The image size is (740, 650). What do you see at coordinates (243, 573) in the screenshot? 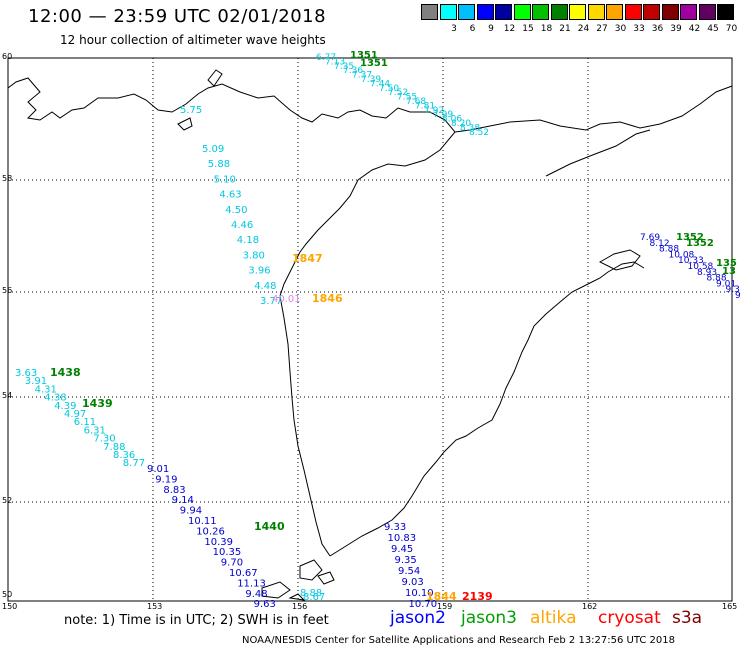
I see `wave-height-label: 10.67` at bounding box center [243, 573].